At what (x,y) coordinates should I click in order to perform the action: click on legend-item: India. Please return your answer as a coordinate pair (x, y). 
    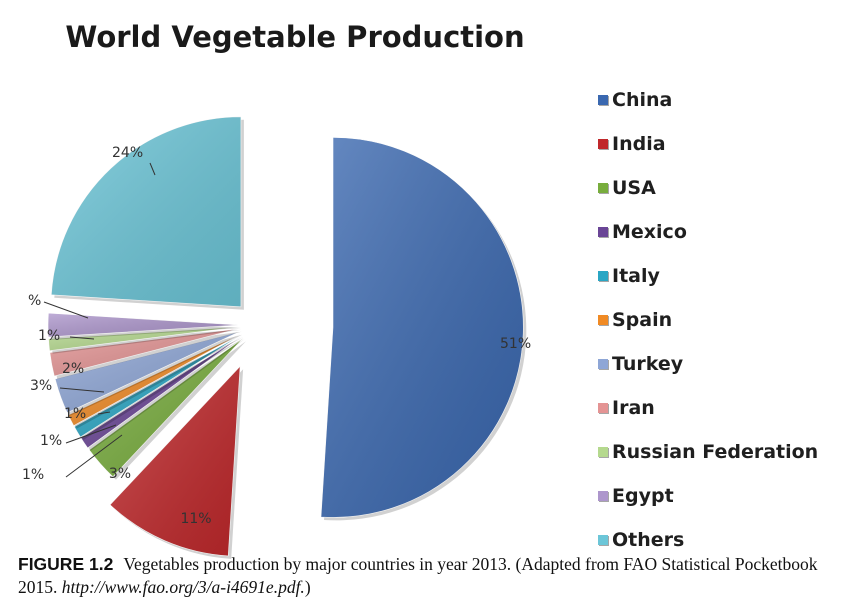
    Looking at the image, I should click on (708, 144).